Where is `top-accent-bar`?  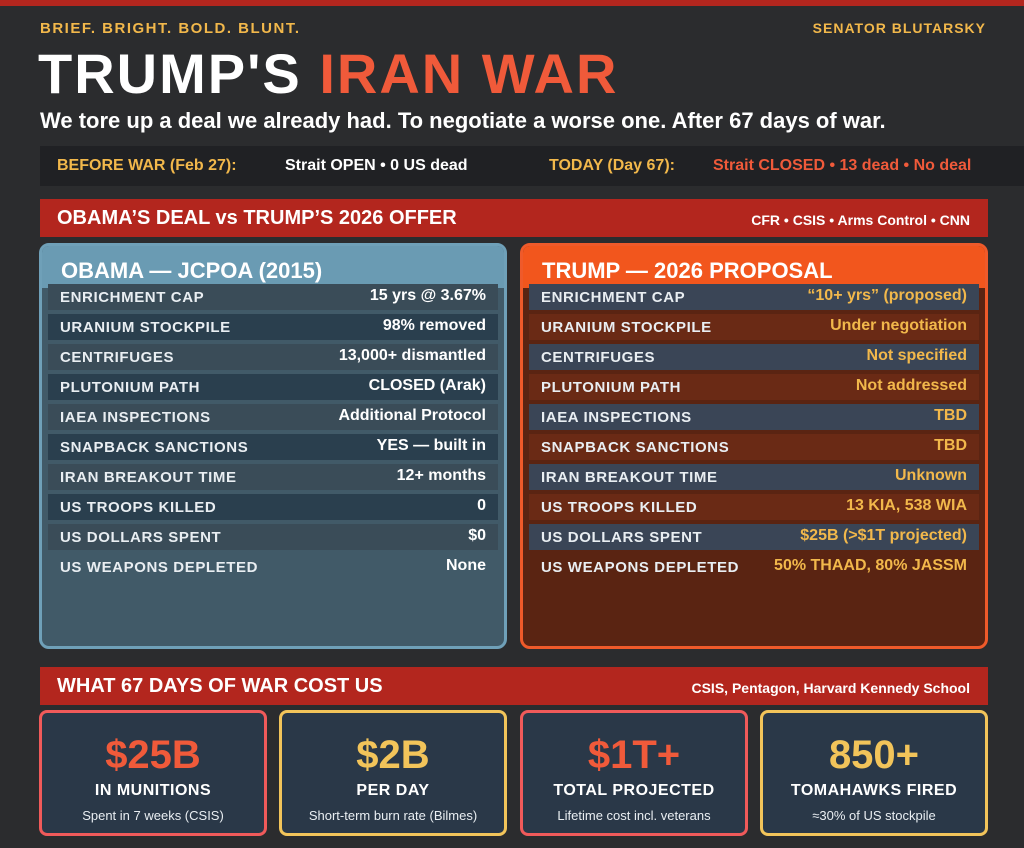 top-accent-bar is located at coordinates (512, 3).